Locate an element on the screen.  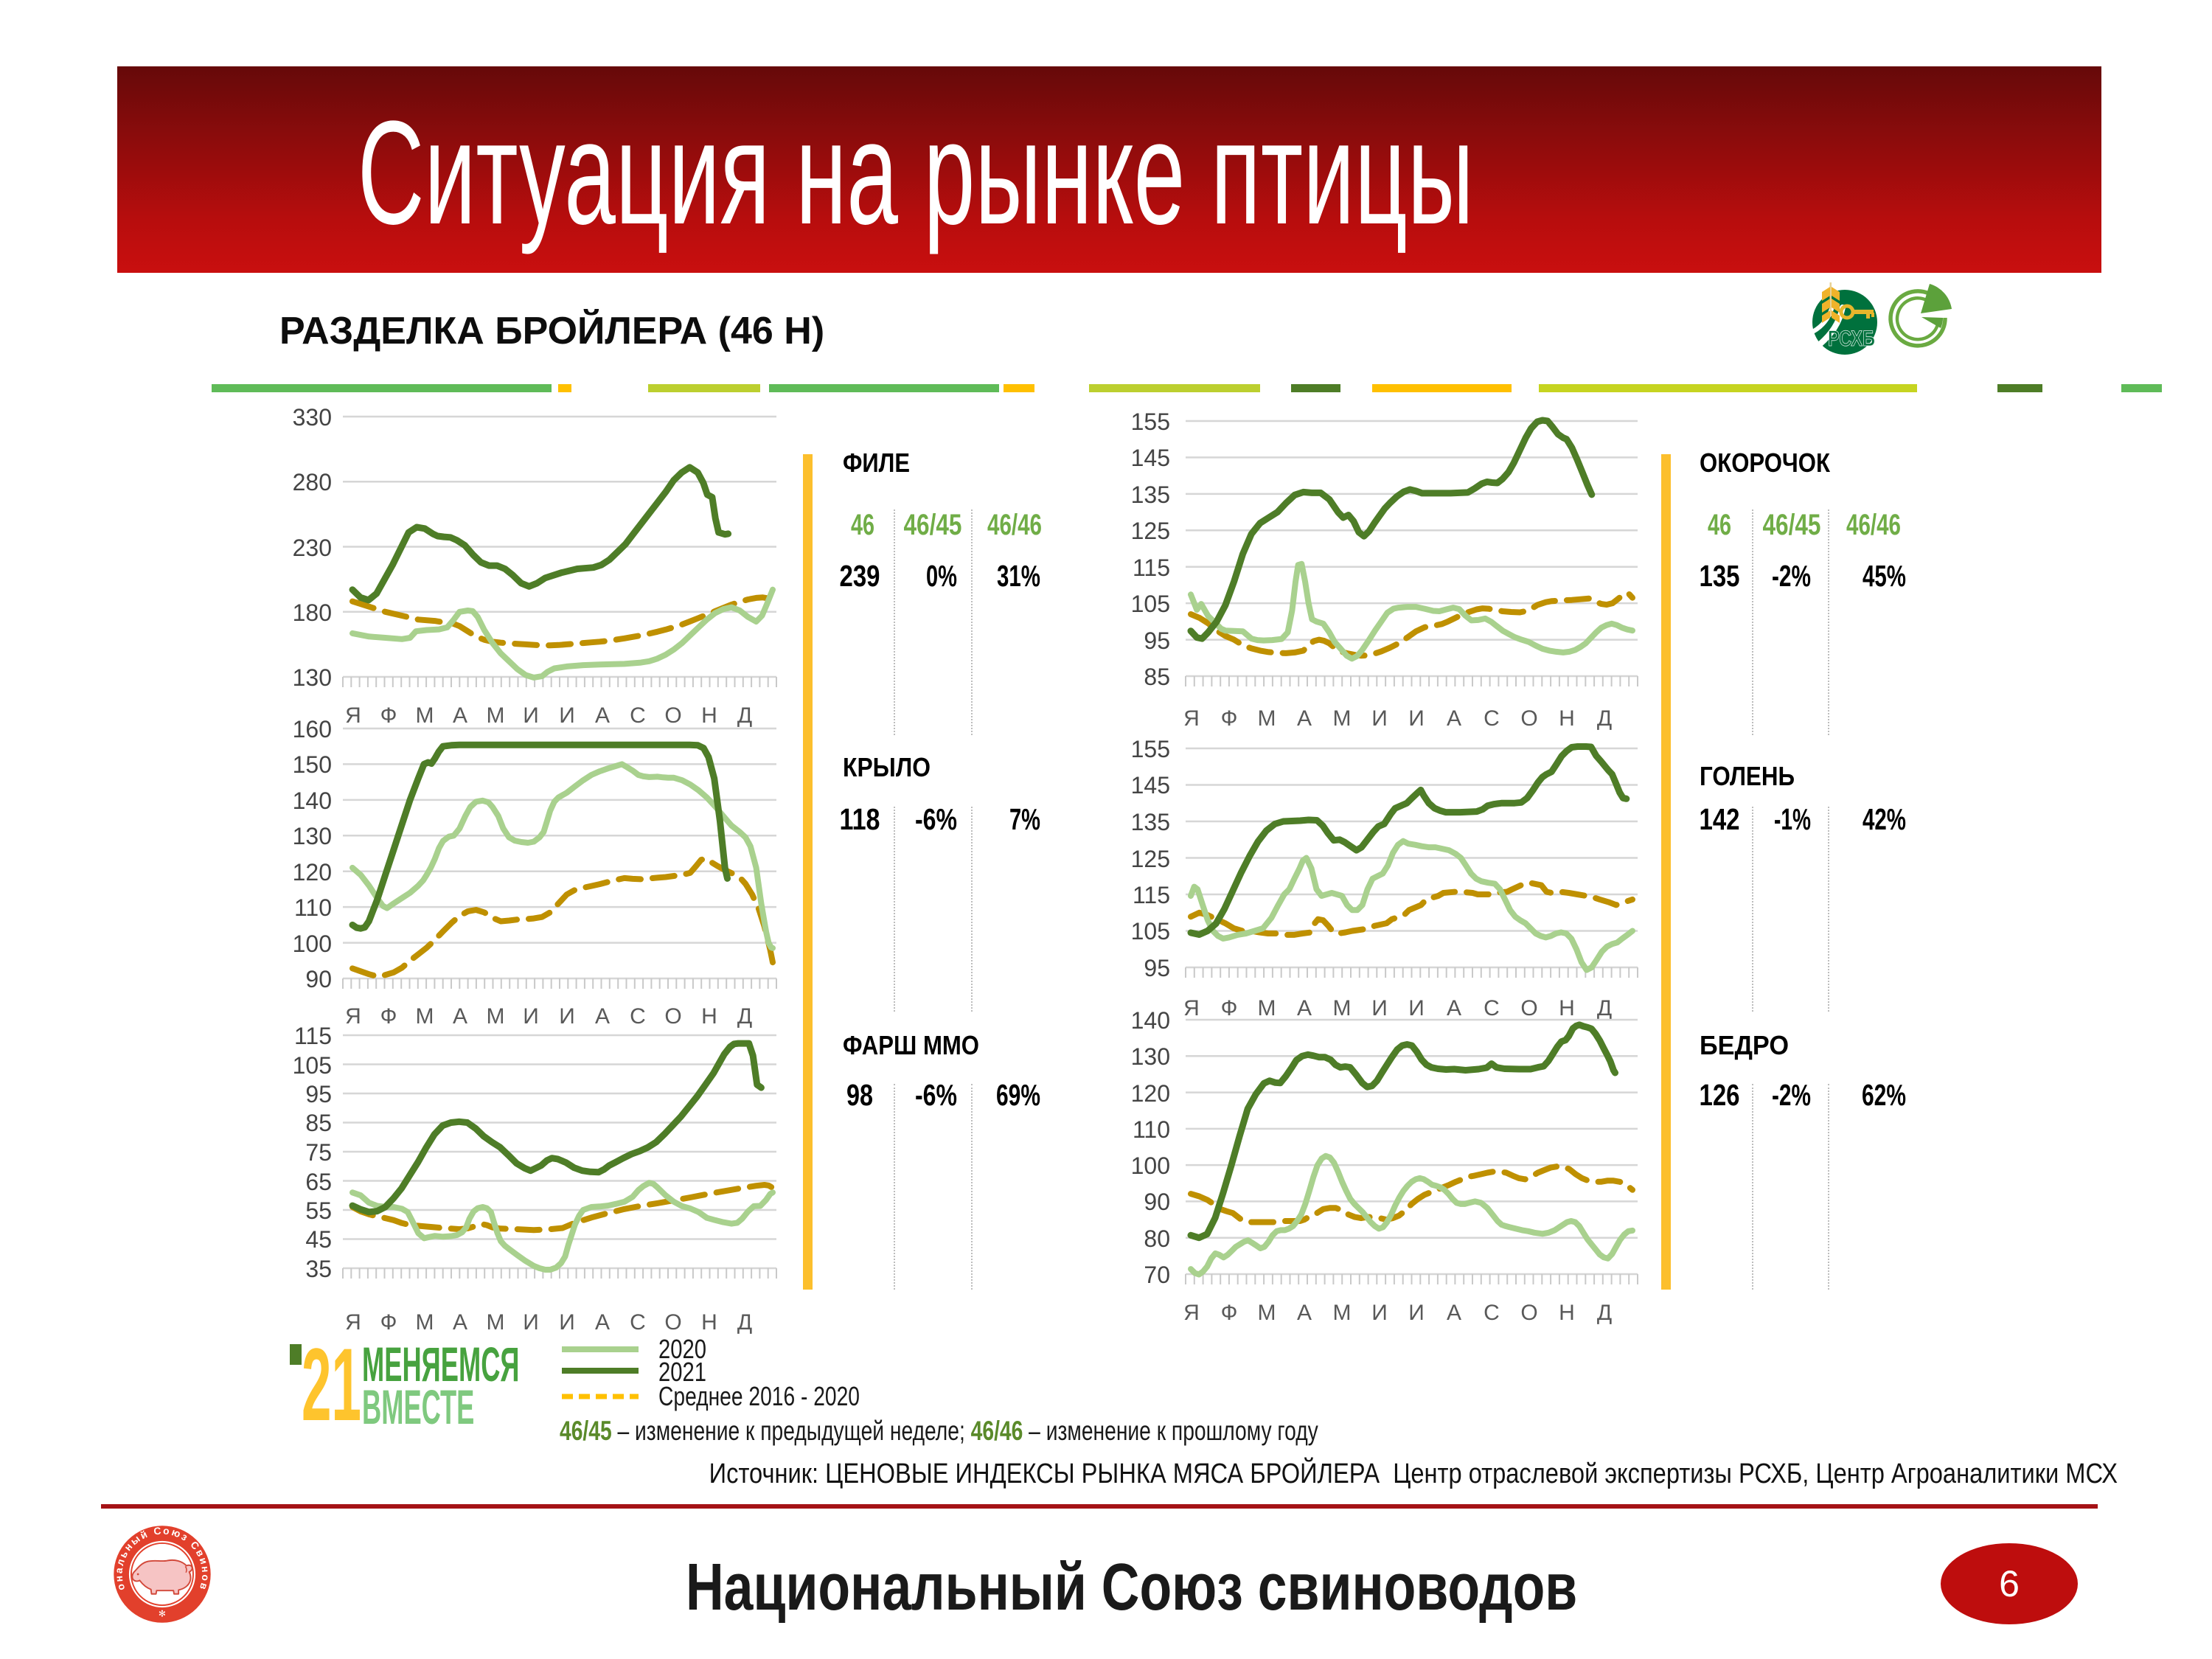
svg-text: 7% is located at coordinates (1024, 819).